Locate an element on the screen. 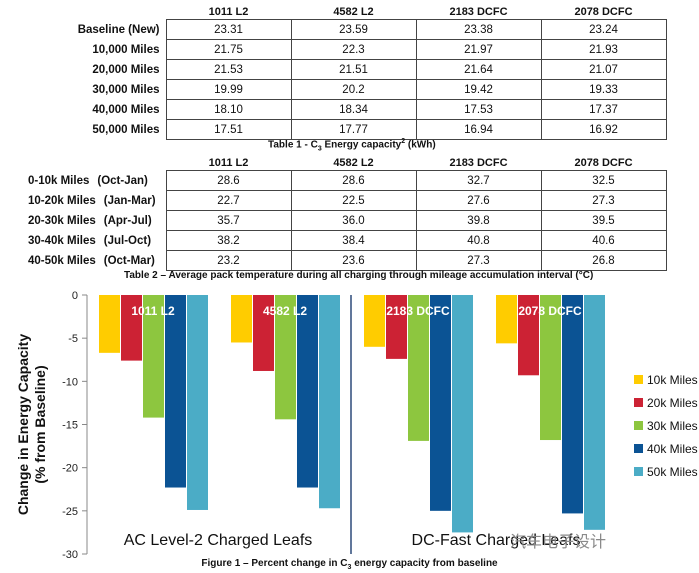 Image resolution: width=699 pixels, height=573 pixels. table1-col-header: 2078 DCFC is located at coordinates (603, 11).